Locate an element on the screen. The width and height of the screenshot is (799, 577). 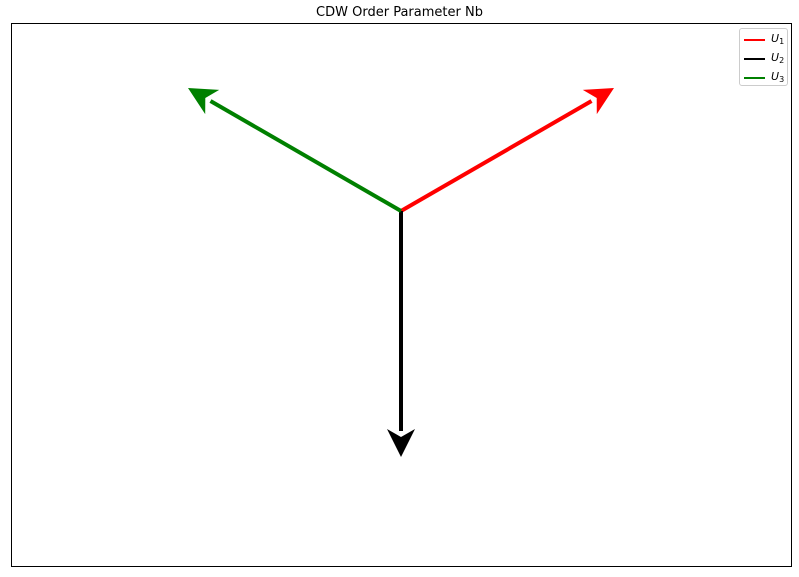
legend-label-u2-sub: 2 is located at coordinates (782, 60).